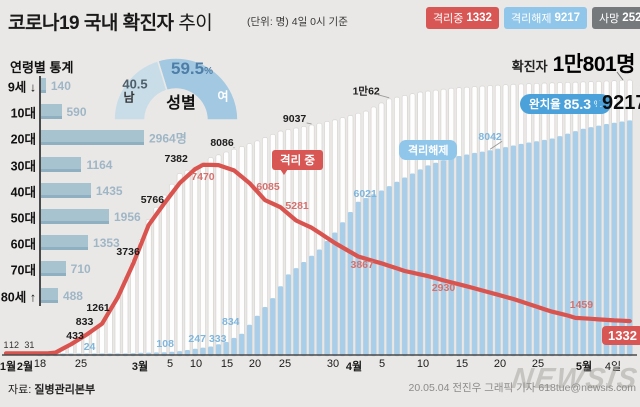 The image size is (640, 407). I want to click on data-label-blue: 834, so click(230, 321).